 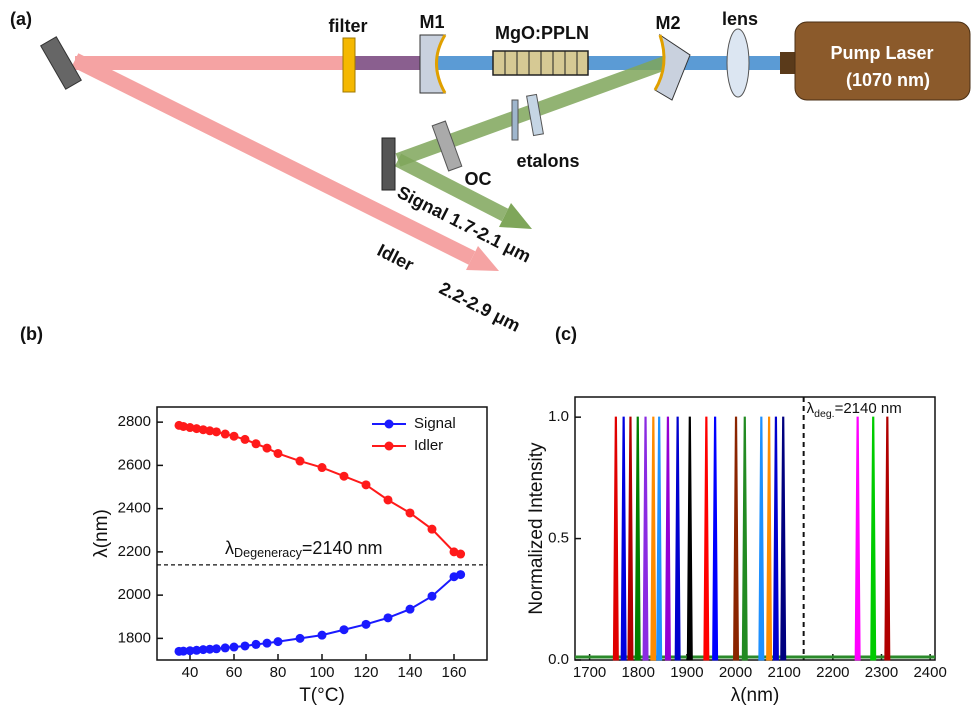 I want to click on x-tick-label: 60, so click(x=234, y=672).